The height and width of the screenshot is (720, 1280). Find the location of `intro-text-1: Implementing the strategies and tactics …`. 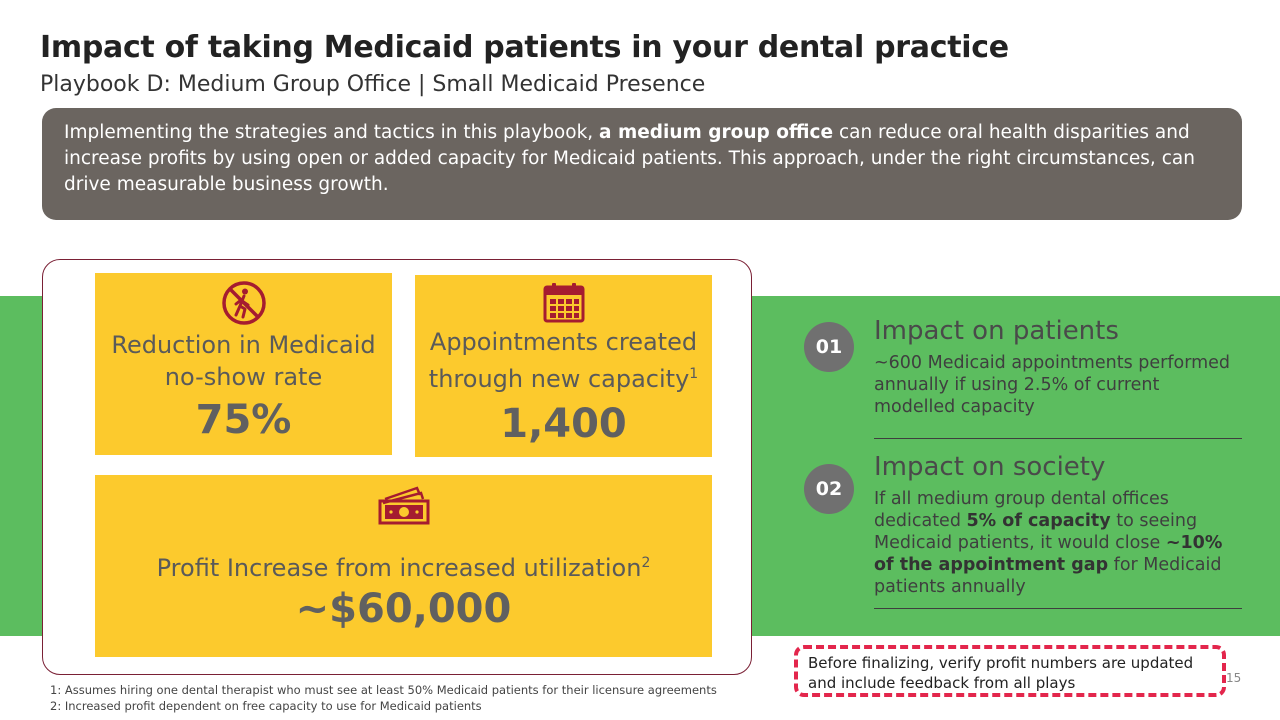

intro-text-1: Implementing the strategies and tactics … is located at coordinates (332, 132).